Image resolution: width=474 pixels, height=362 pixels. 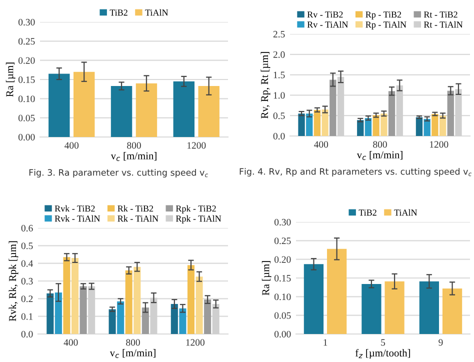 What do you see at coordinates (118, 173) in the screenshot?
I see `caption: Fig. 3. Ra parameter vs. cutting speed v$_{c}$` at bounding box center [118, 173].